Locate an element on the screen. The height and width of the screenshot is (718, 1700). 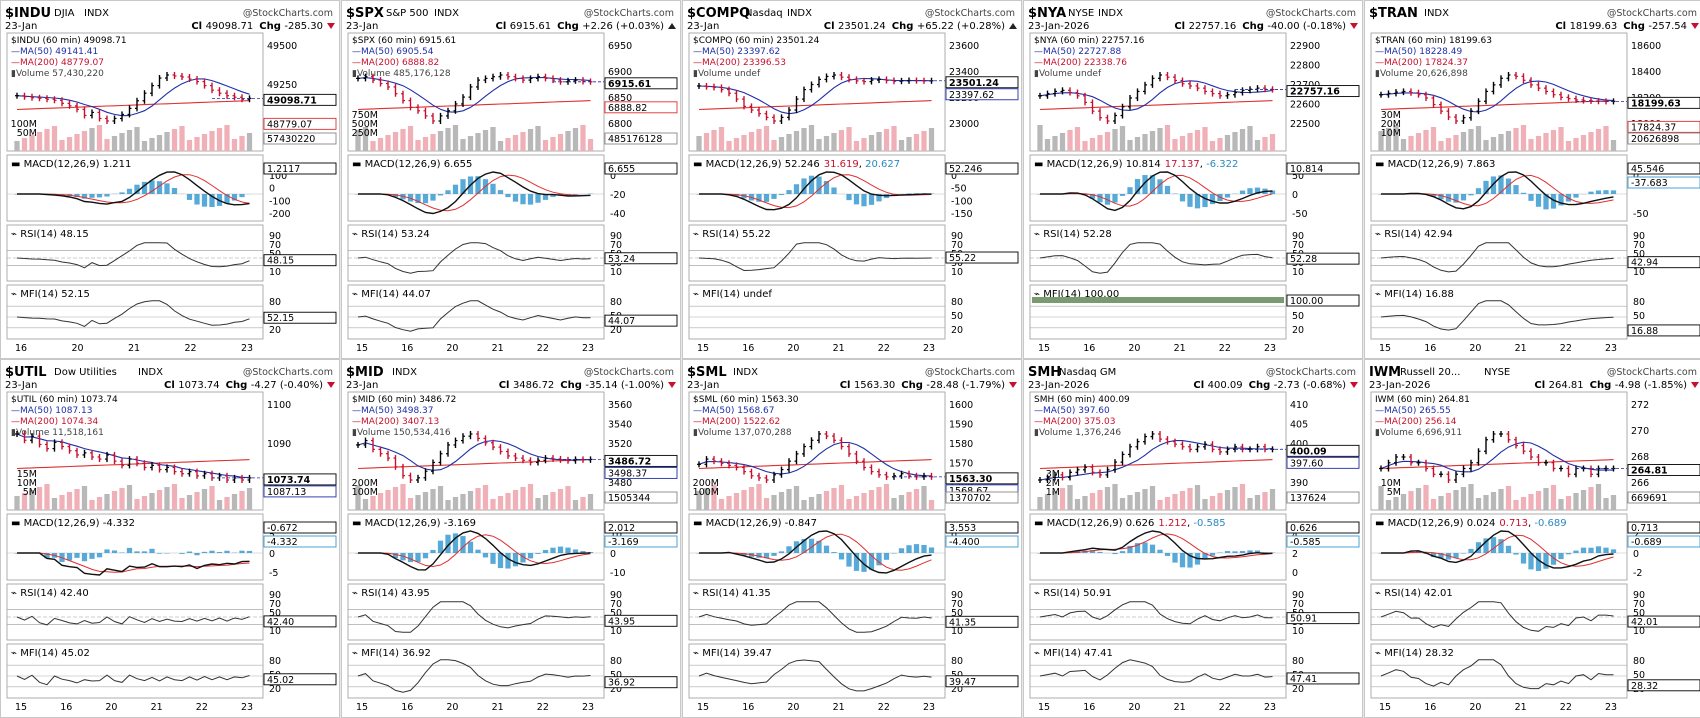
svg-text: 48.15 is located at coordinates (280, 261).